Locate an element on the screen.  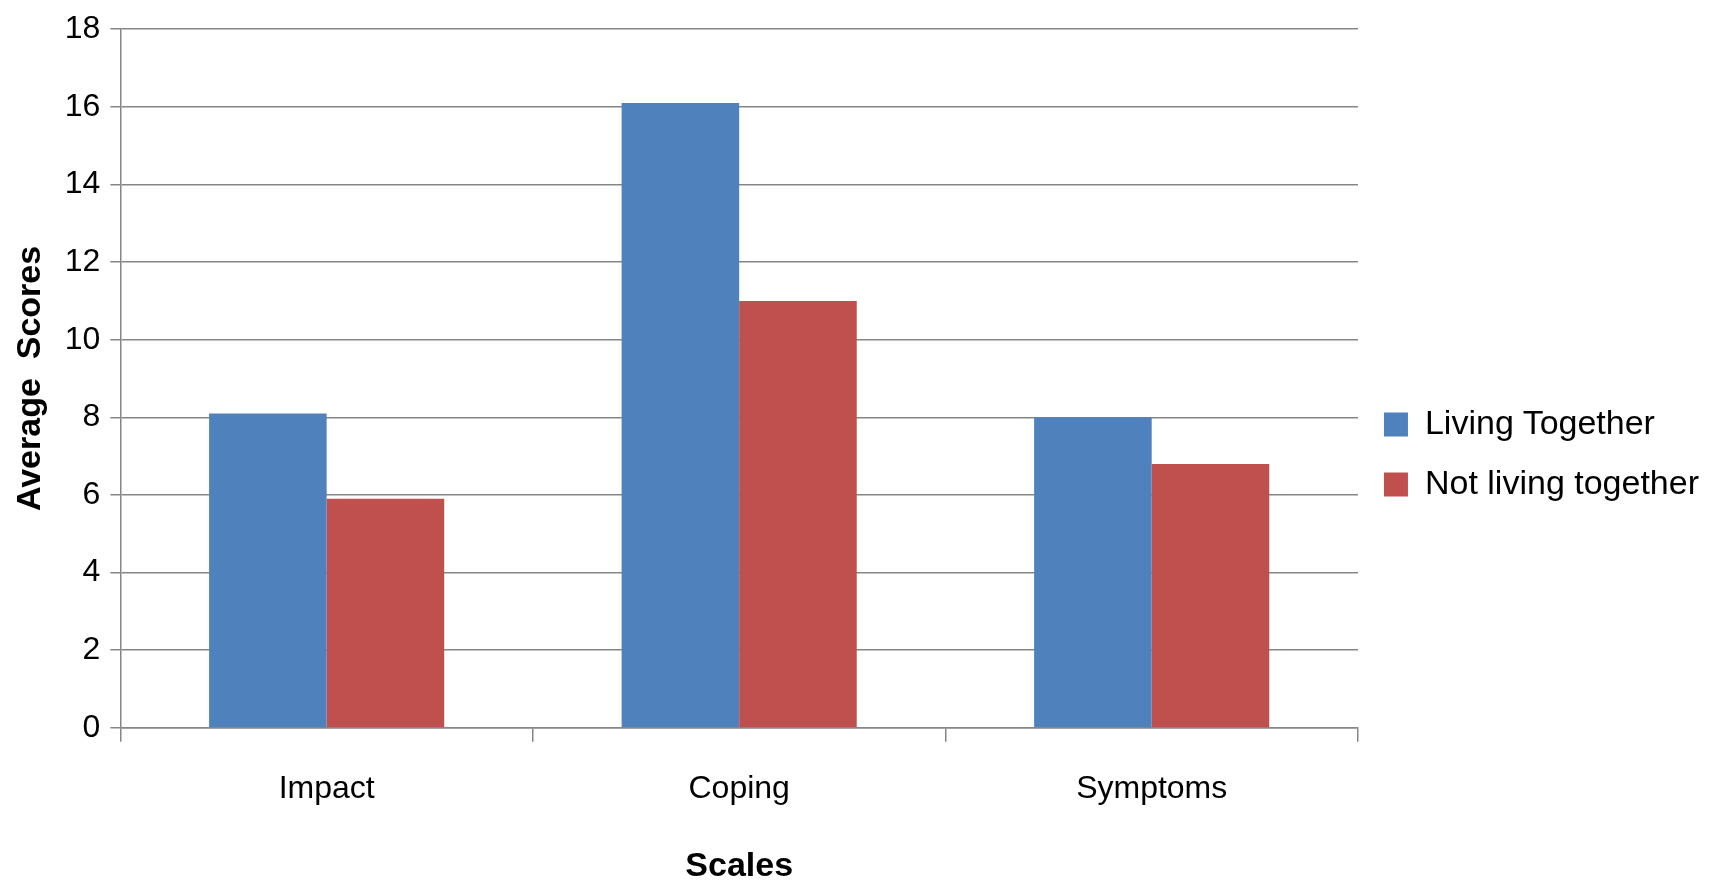
y-tick-label: 2 is located at coordinates (91, 648).